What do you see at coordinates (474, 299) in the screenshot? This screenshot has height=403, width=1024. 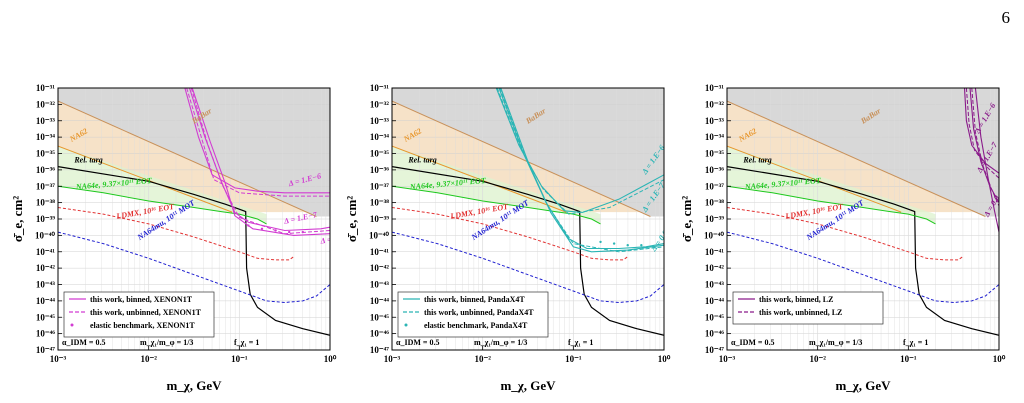 I see `legend-entry: this work, binned, PandaX4T` at bounding box center [474, 299].